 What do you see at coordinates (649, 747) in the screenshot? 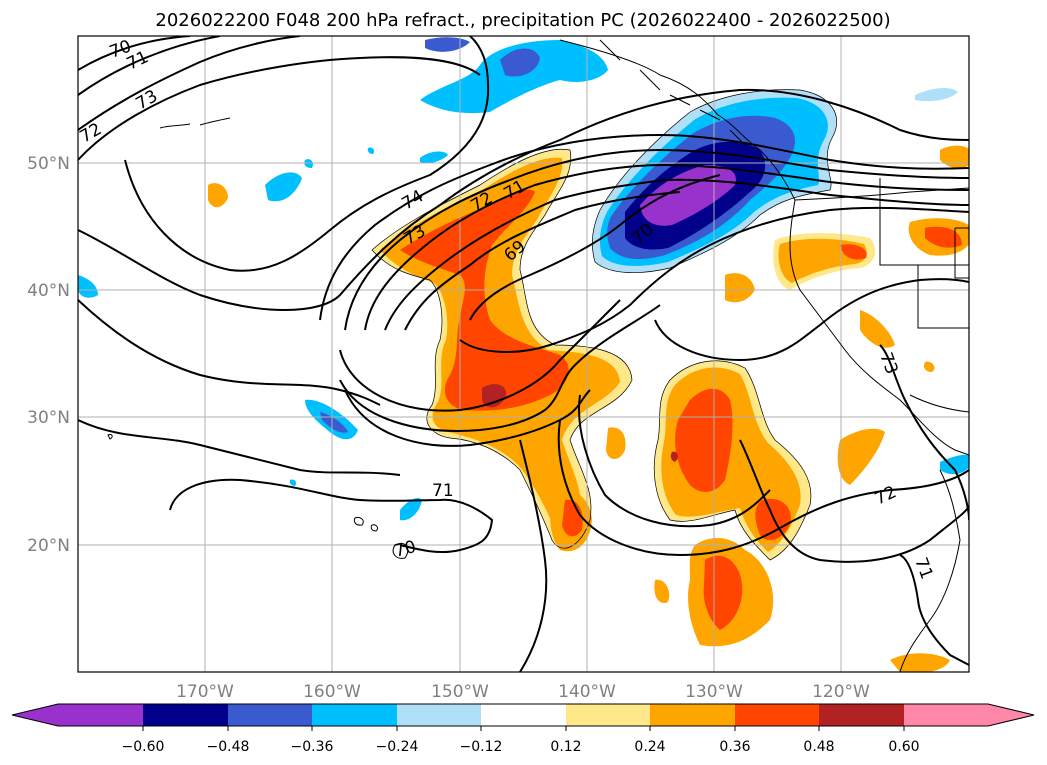
I see `cbar-tick-7: 0.24` at bounding box center [649, 747].